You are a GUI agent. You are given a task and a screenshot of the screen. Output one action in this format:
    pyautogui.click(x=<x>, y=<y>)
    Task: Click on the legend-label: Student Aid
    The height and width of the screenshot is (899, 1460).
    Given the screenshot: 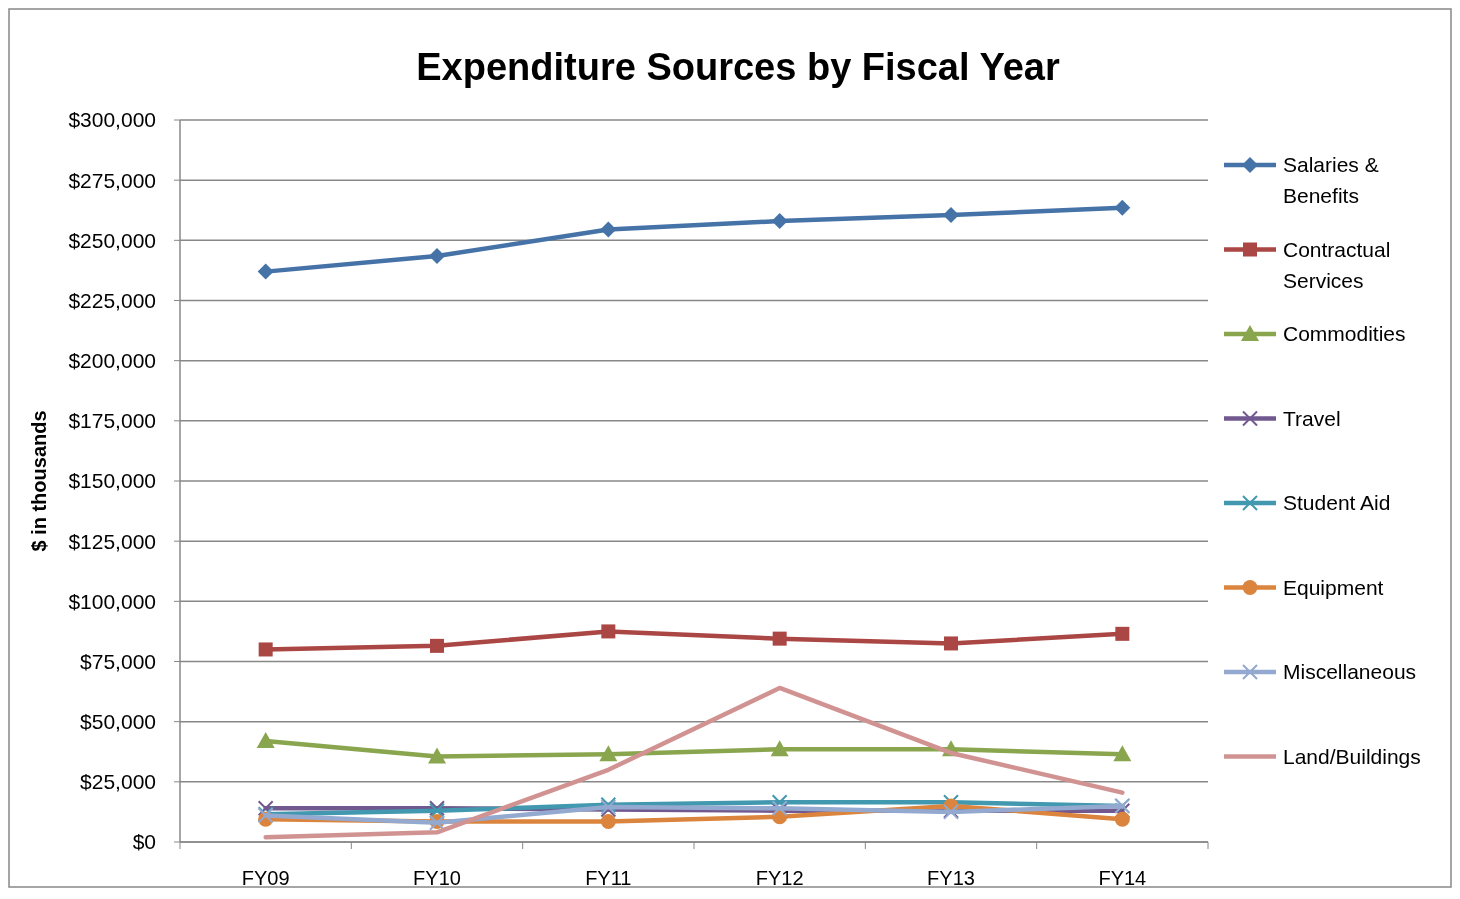 What is the action you would take?
    pyautogui.click(x=1337, y=503)
    